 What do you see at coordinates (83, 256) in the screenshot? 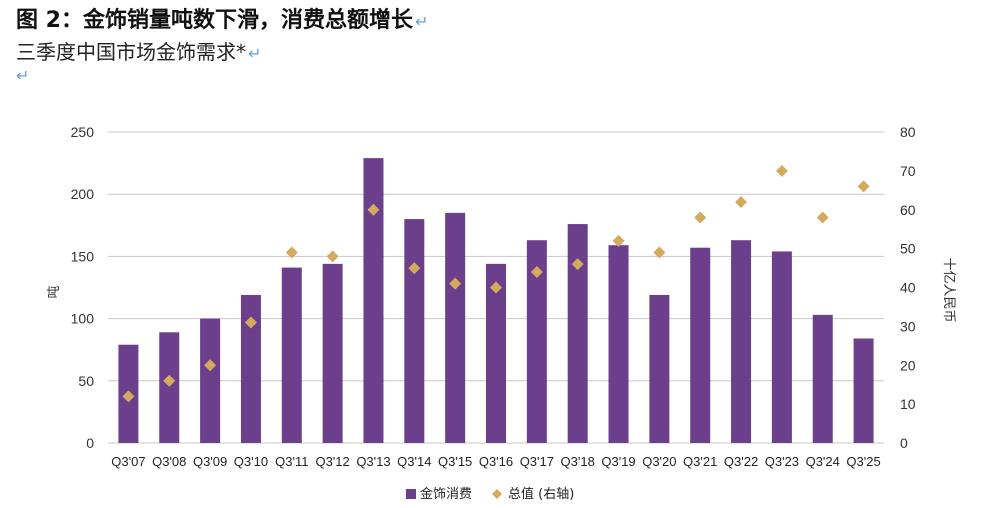
I see `left-tick-label: 150` at bounding box center [83, 256].